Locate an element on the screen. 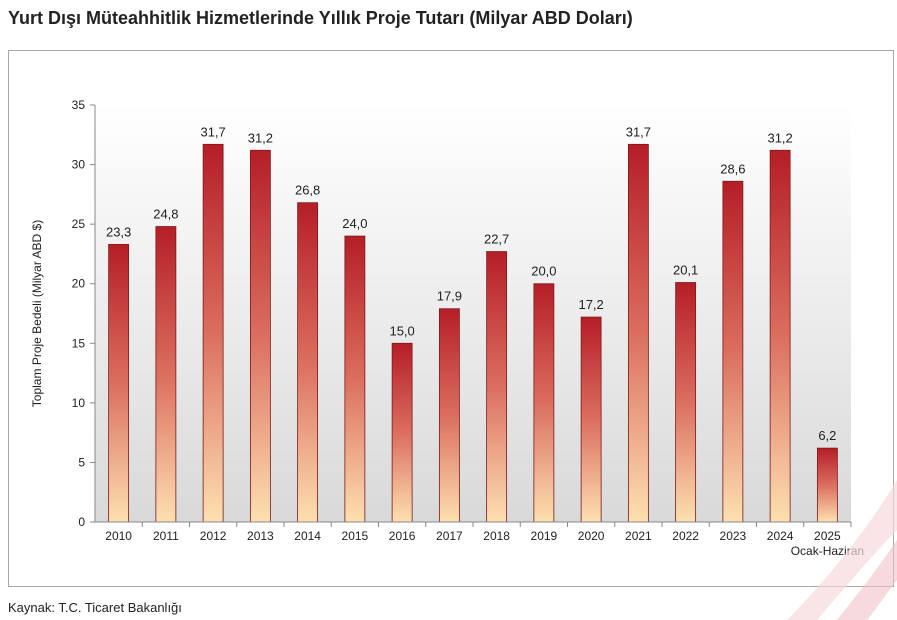 Image resolution: width=897 pixels, height=620 pixels. data-label-2024: 31,2 is located at coordinates (779, 137).